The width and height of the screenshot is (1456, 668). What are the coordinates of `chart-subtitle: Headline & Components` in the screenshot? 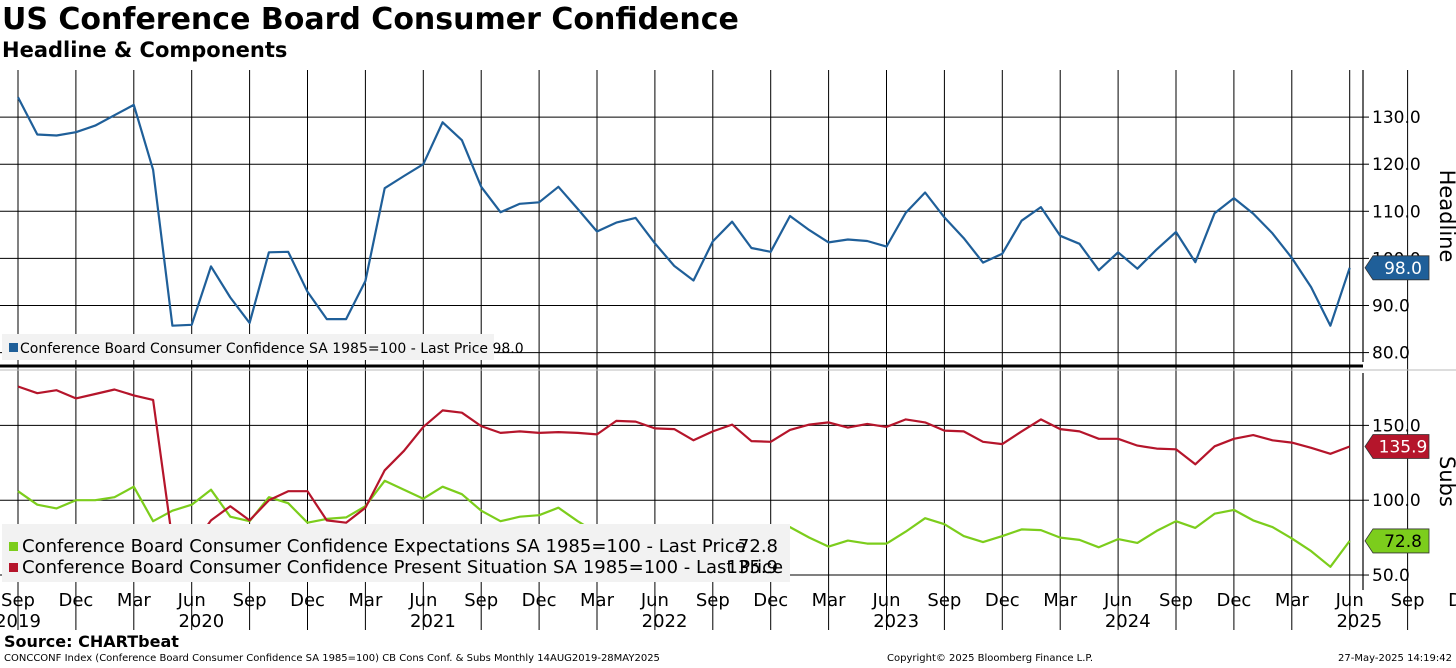 It's located at (145, 50).